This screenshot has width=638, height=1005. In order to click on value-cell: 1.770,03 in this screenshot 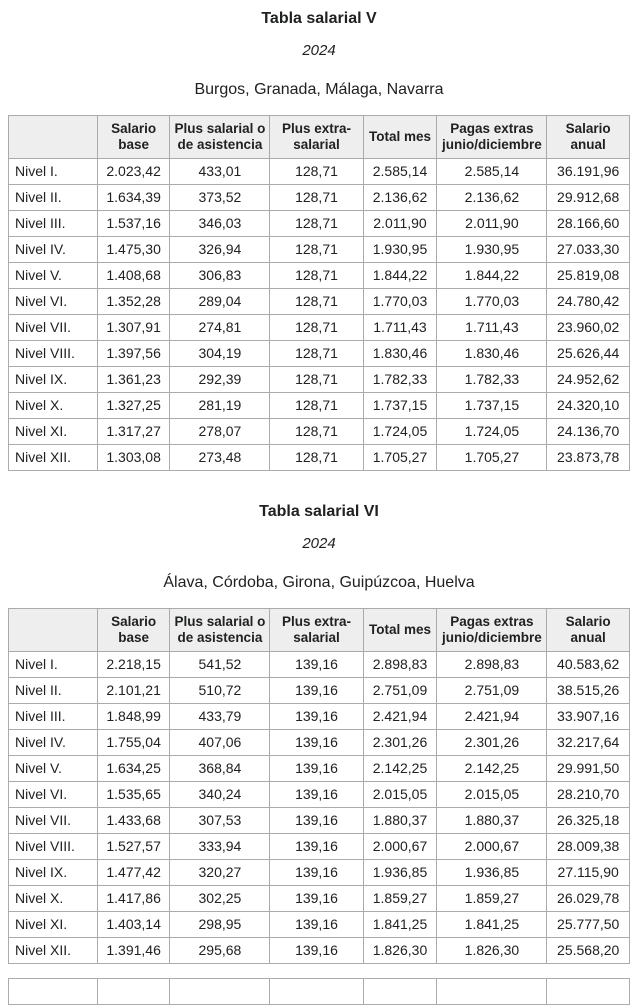, I will do `click(400, 301)`.